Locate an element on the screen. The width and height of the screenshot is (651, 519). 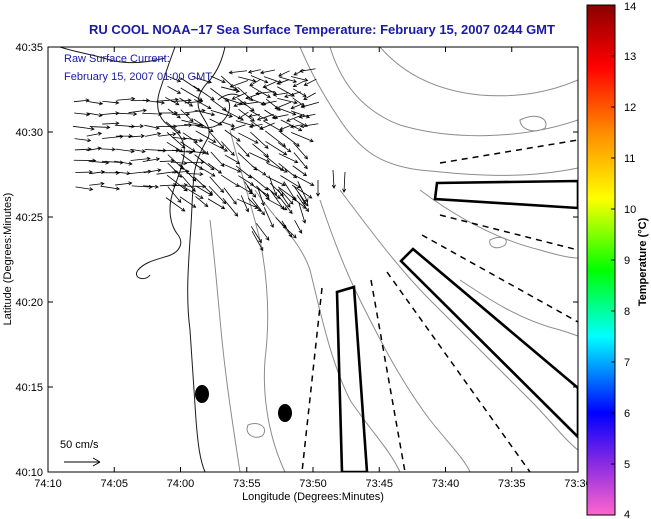
sampling-box-southeast is located at coordinates (488, 343).